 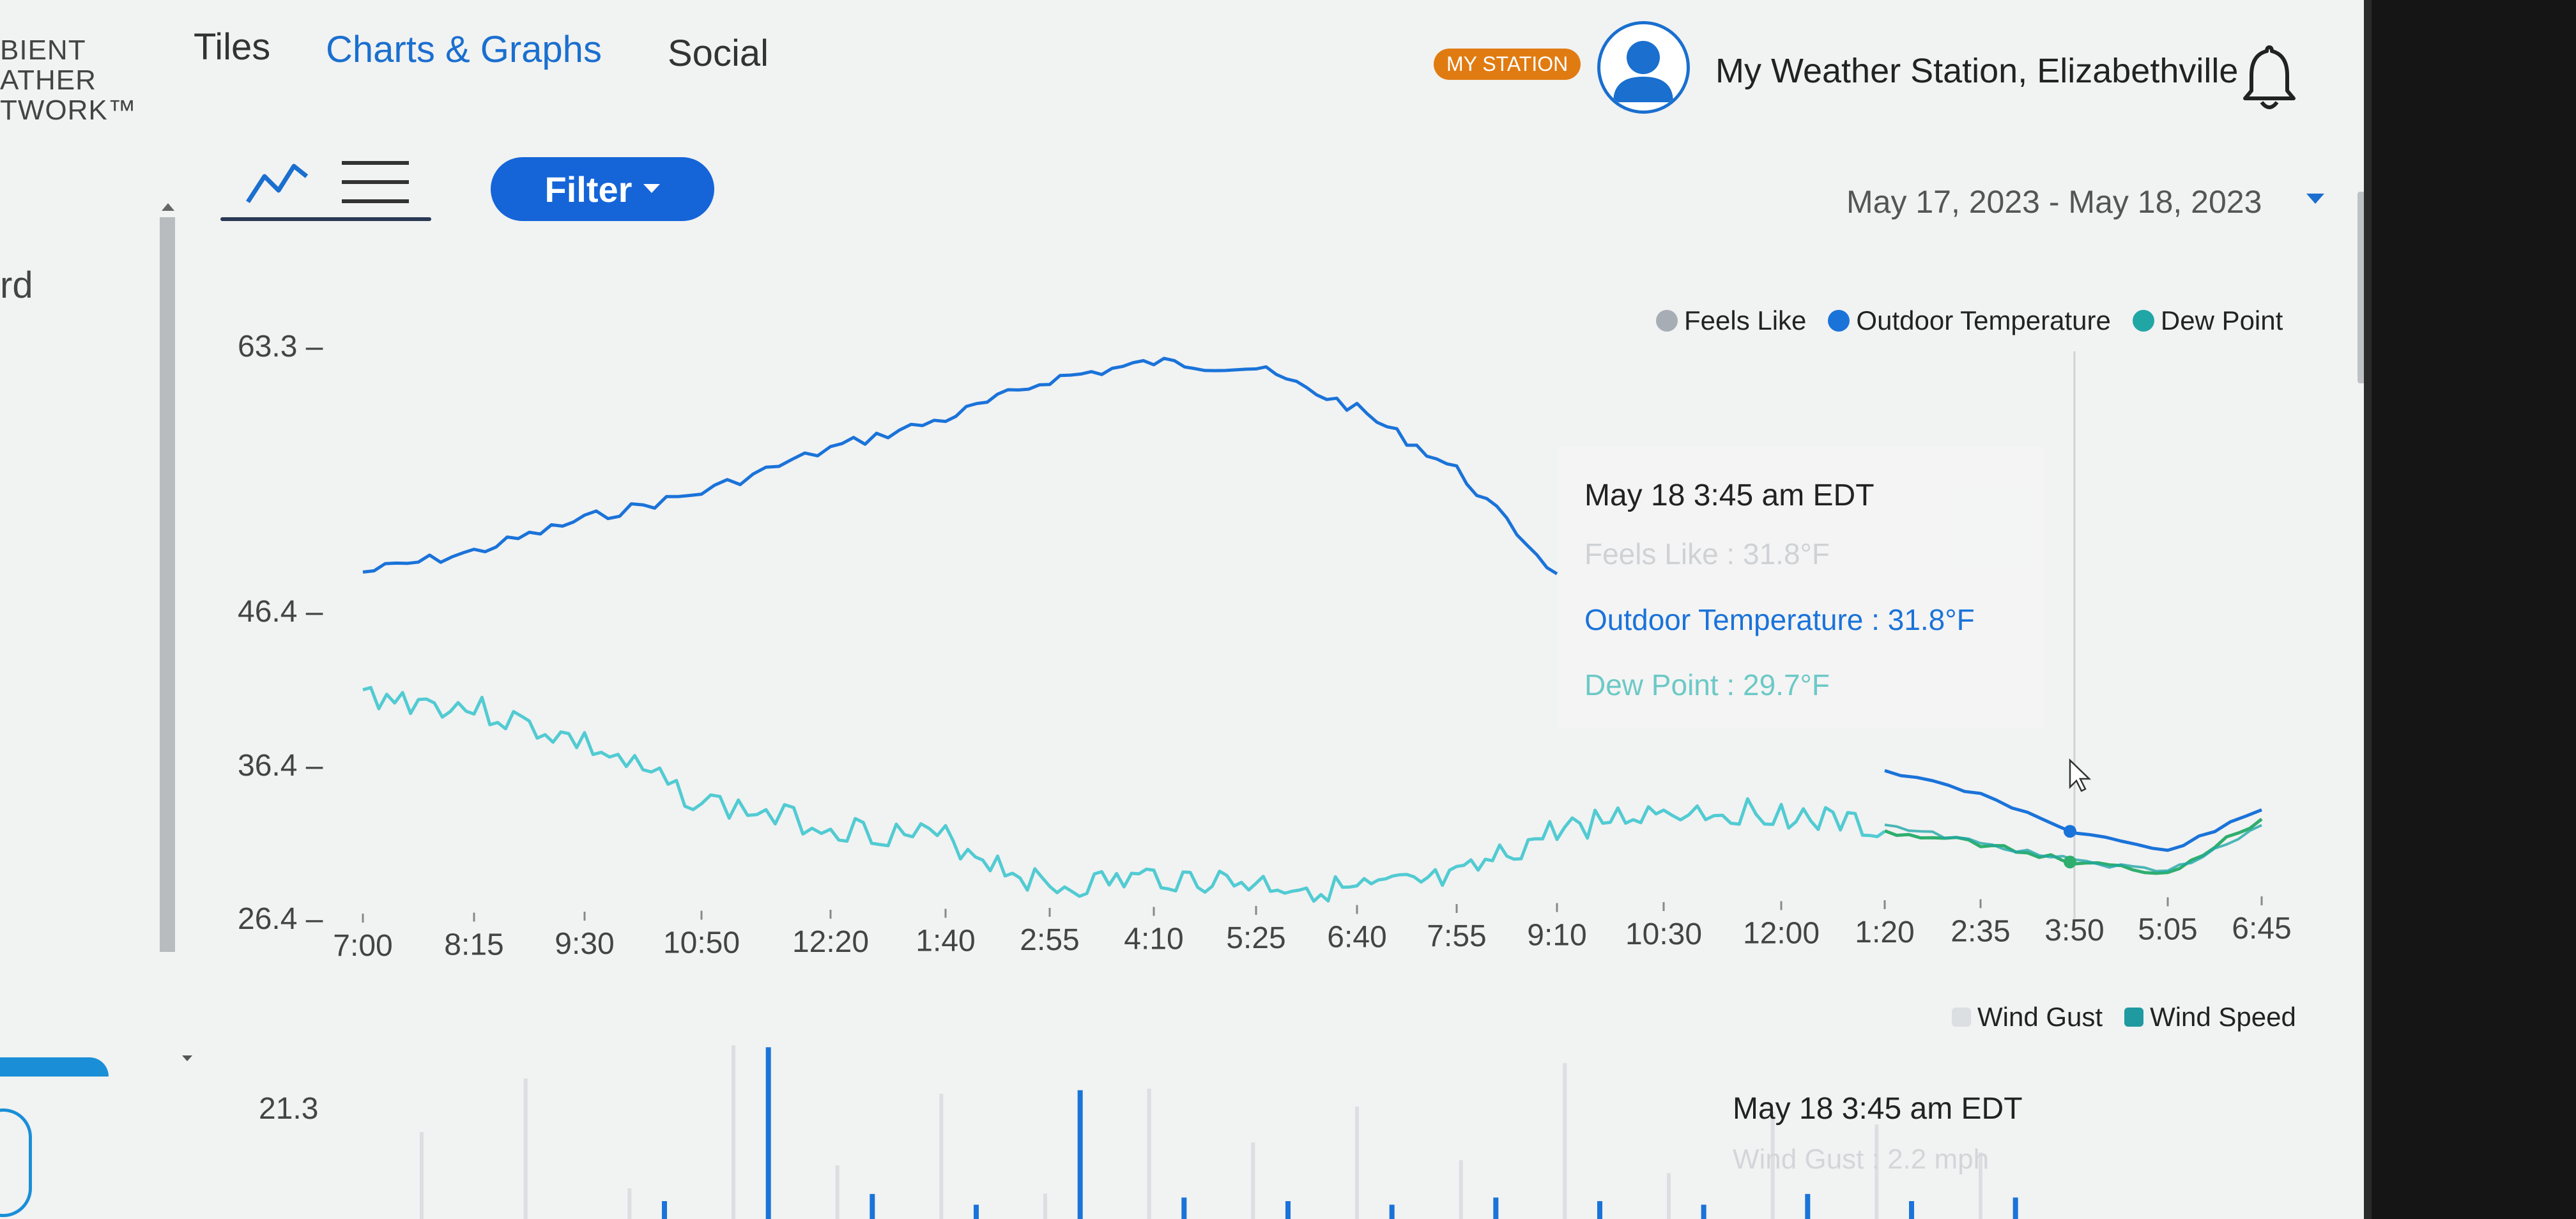 I want to click on x-tick-label: 1:20, so click(x=1884, y=932).